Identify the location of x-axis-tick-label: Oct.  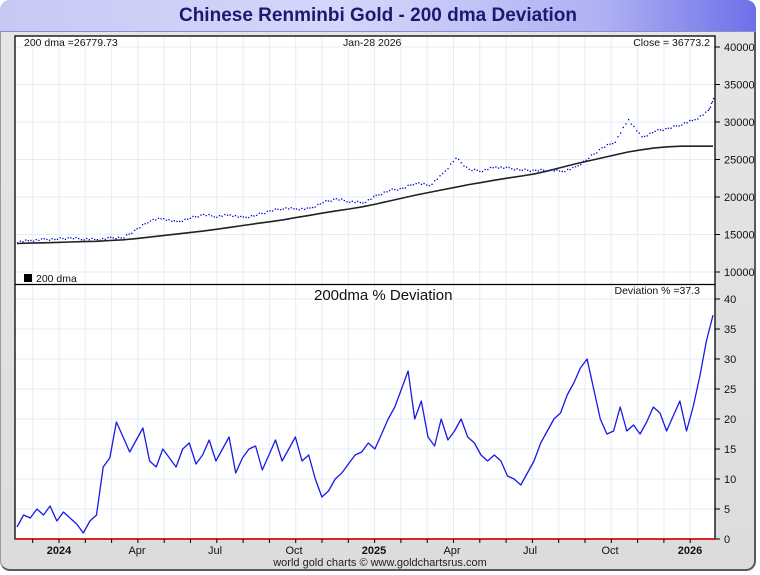
(609, 551).